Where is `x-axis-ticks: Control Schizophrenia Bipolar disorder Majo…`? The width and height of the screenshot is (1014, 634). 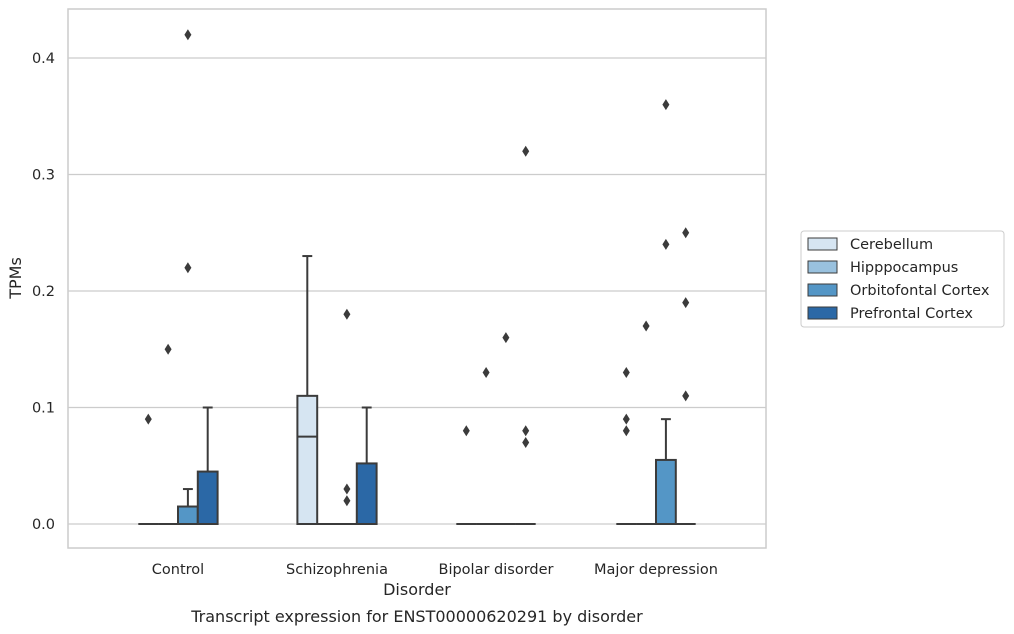 x-axis-ticks: Control Schizophrenia Bipolar disorder Majo… is located at coordinates (435, 570).